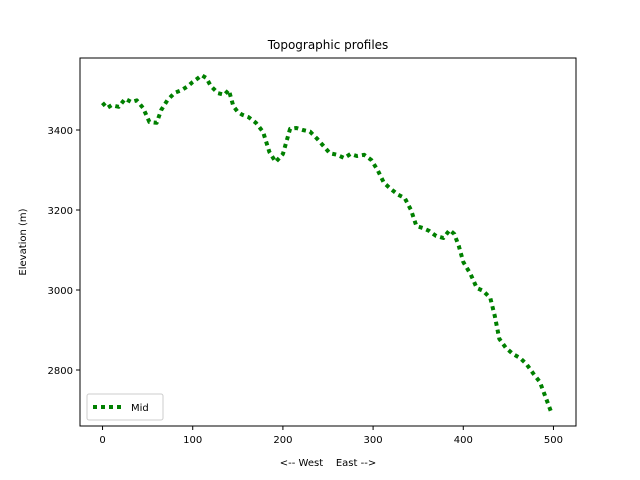  Describe the element at coordinates (60, 291) in the screenshot. I see `y-tick-label: 3000` at that location.